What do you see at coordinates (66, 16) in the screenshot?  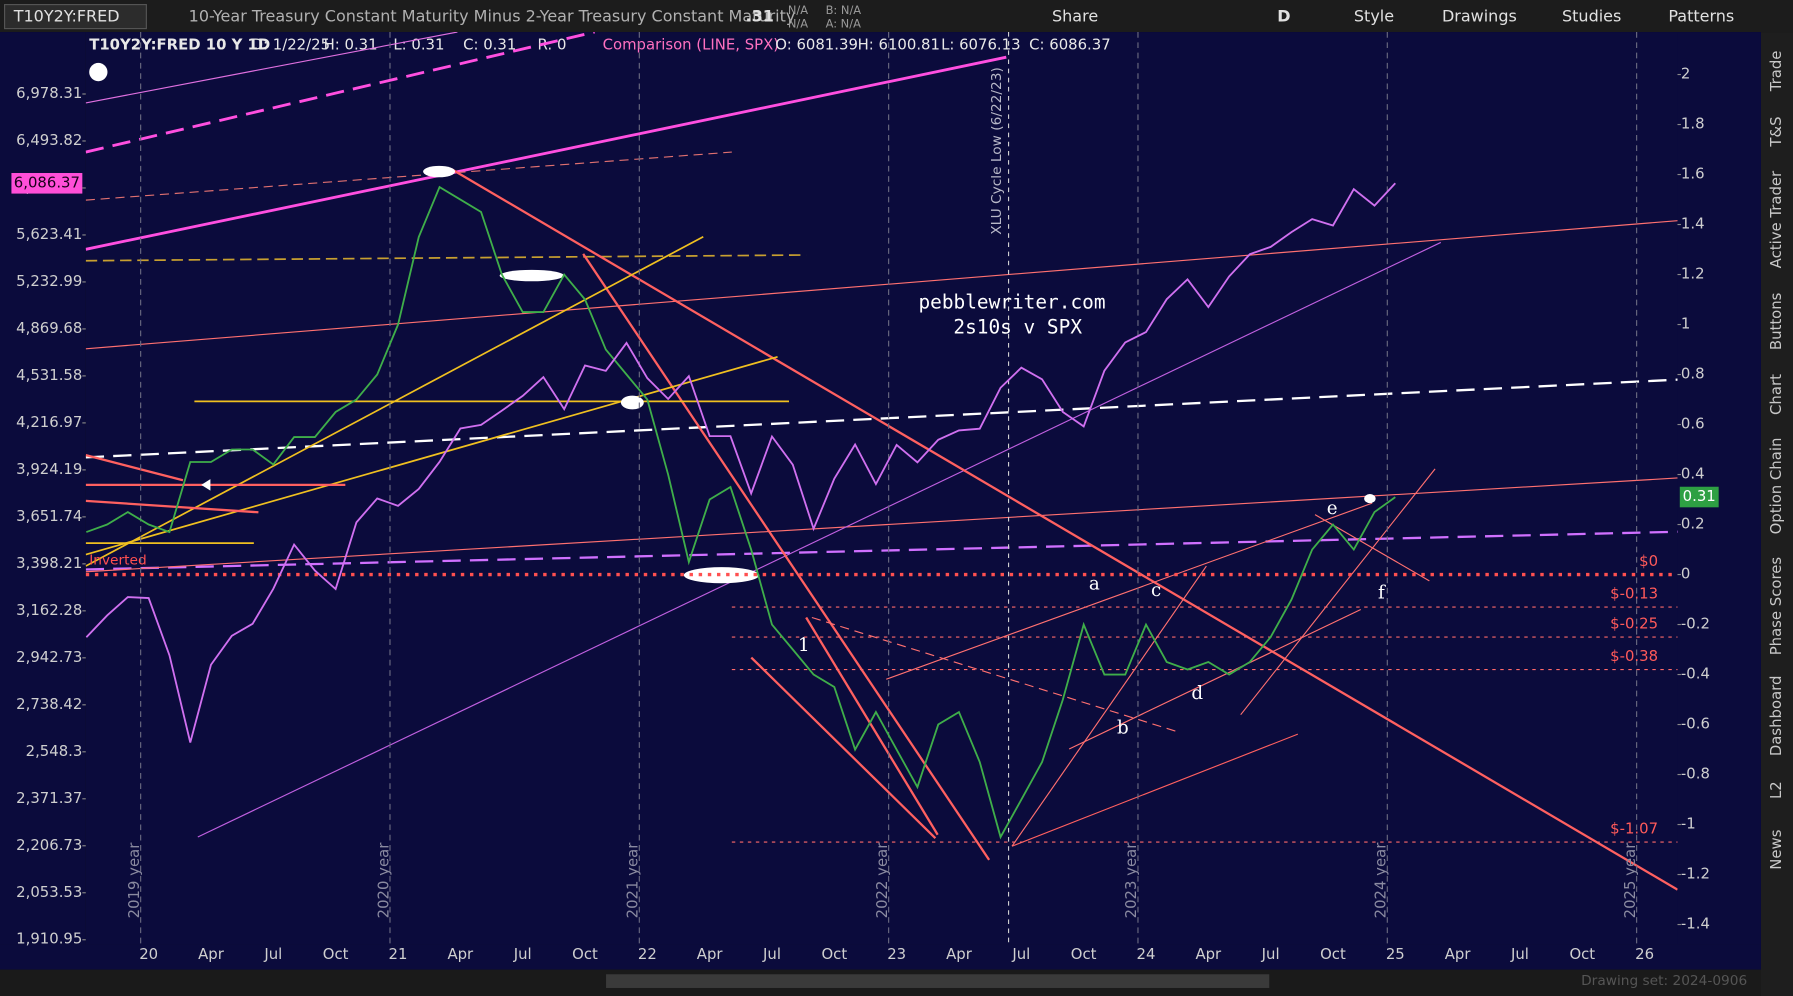 I see `symbol: T10Y2Y:FRED` at bounding box center [66, 16].